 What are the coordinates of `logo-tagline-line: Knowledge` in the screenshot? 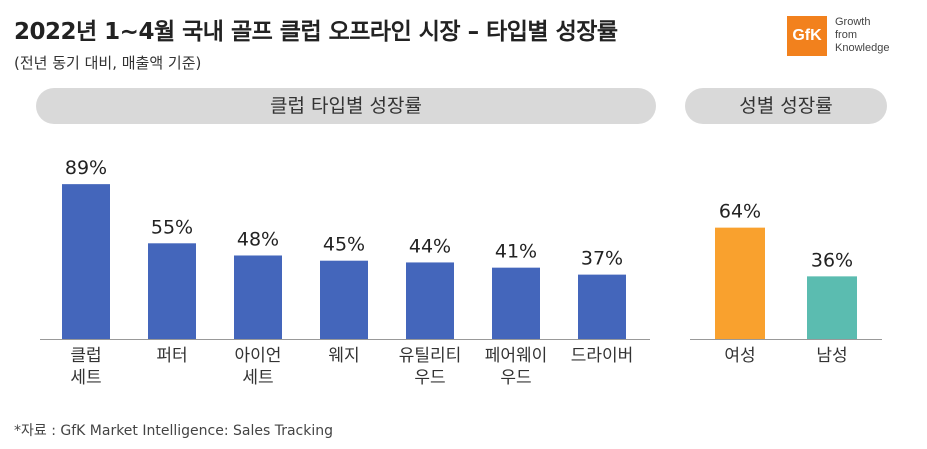 It's located at (862, 48).